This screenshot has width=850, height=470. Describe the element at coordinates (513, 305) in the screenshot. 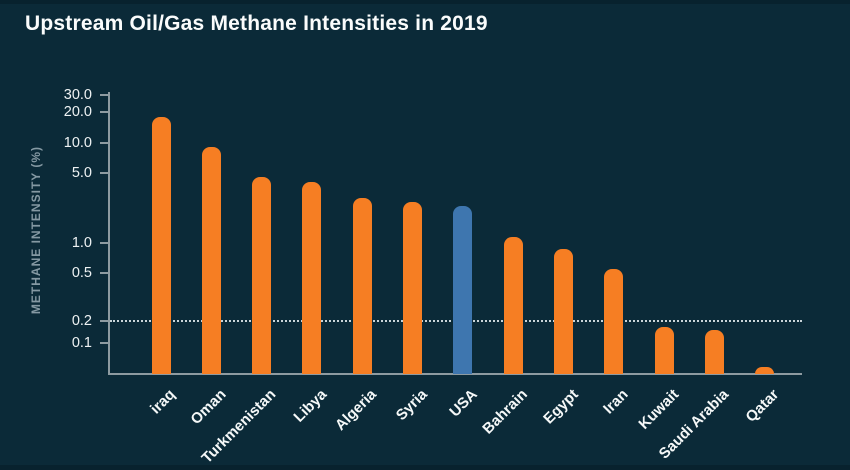

I see `bar-bahrain` at that location.